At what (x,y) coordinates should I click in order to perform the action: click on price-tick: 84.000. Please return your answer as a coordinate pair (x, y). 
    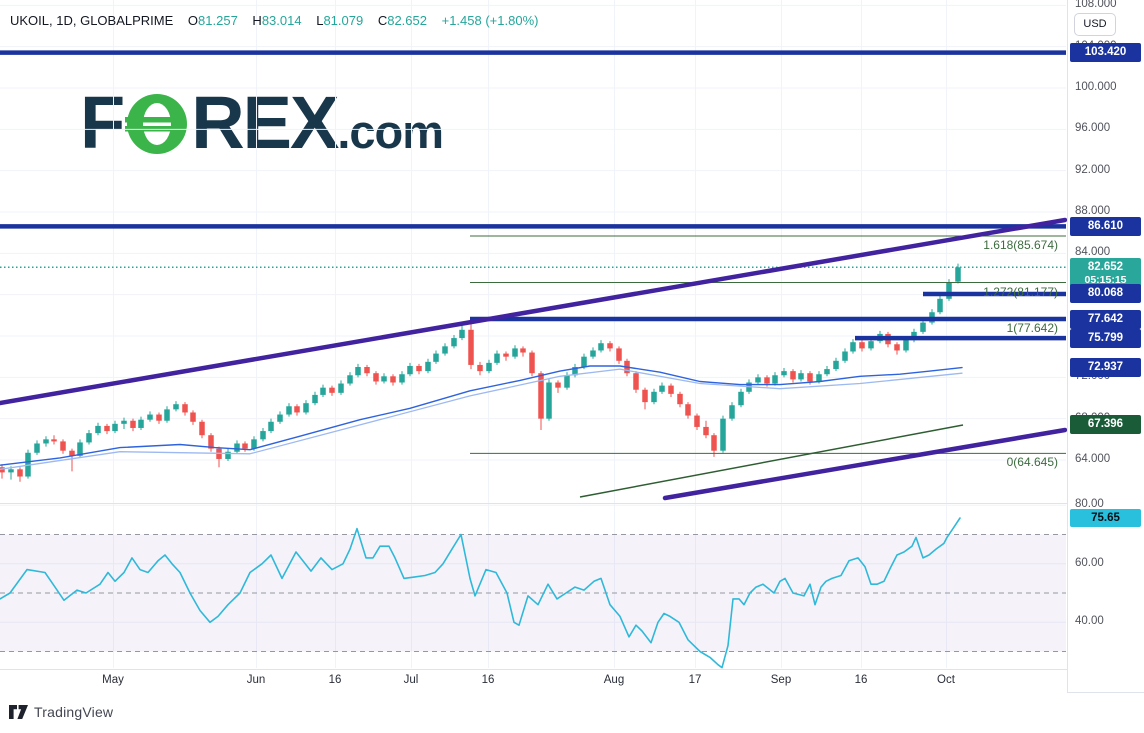
    Looking at the image, I should click on (1093, 252).